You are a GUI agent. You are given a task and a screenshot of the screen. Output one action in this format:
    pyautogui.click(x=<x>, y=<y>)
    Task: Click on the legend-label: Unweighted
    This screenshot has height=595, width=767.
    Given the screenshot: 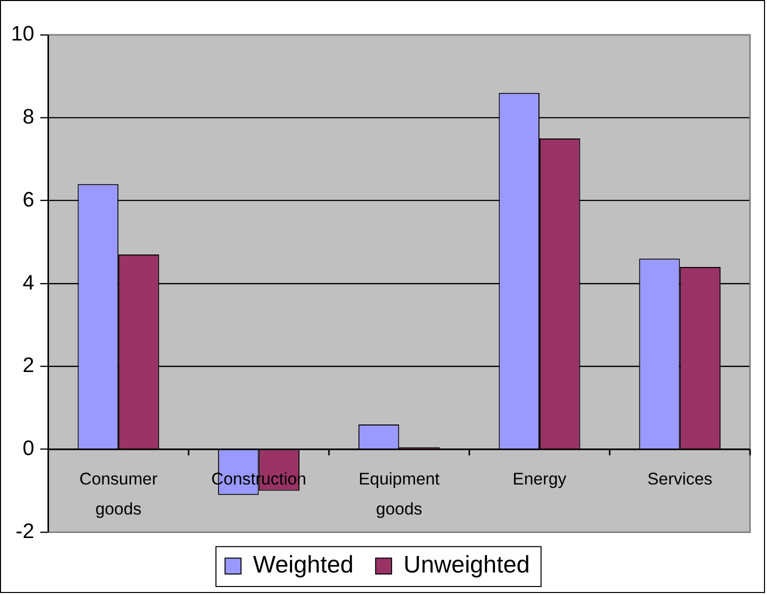 What is the action you would take?
    pyautogui.click(x=467, y=565)
    